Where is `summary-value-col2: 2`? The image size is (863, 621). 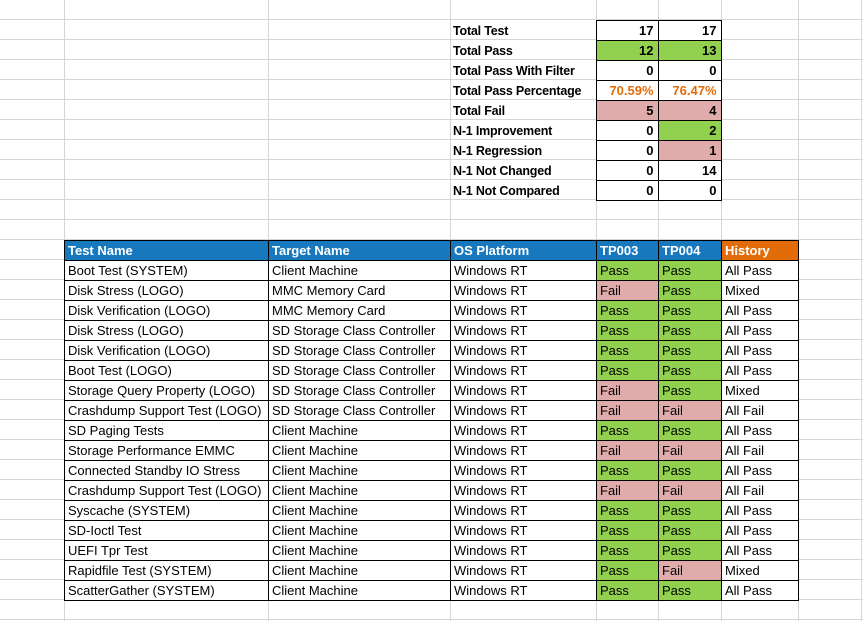 summary-value-col2: 2 is located at coordinates (689, 130).